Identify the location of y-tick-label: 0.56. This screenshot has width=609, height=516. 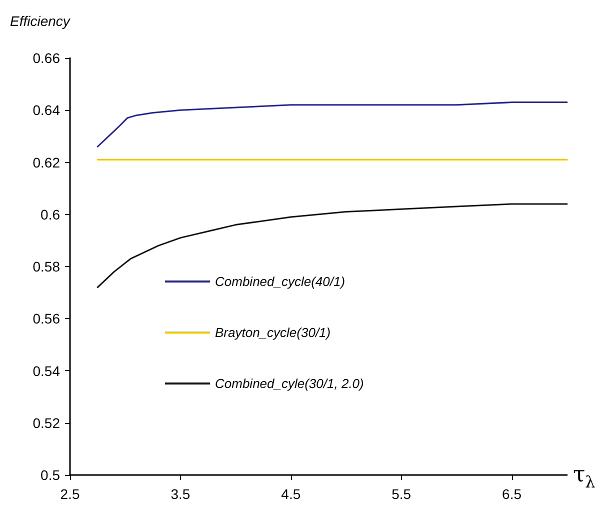
(46, 318).